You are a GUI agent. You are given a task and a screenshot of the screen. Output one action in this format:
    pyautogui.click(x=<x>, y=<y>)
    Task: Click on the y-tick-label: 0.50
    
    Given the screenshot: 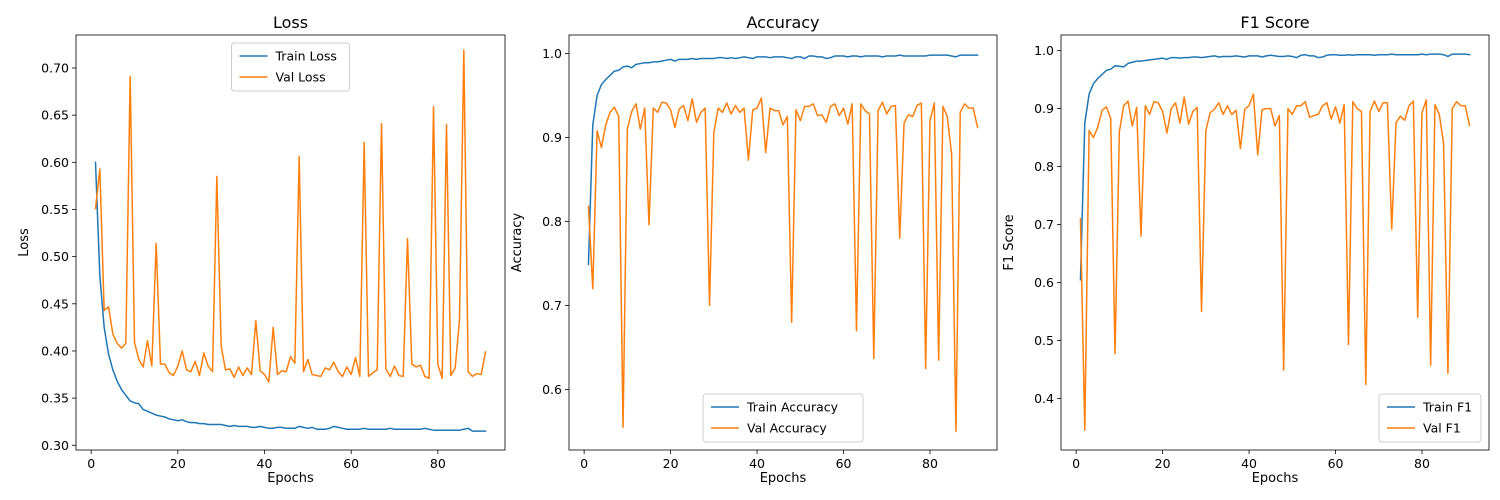 What is the action you would take?
    pyautogui.click(x=55, y=256)
    